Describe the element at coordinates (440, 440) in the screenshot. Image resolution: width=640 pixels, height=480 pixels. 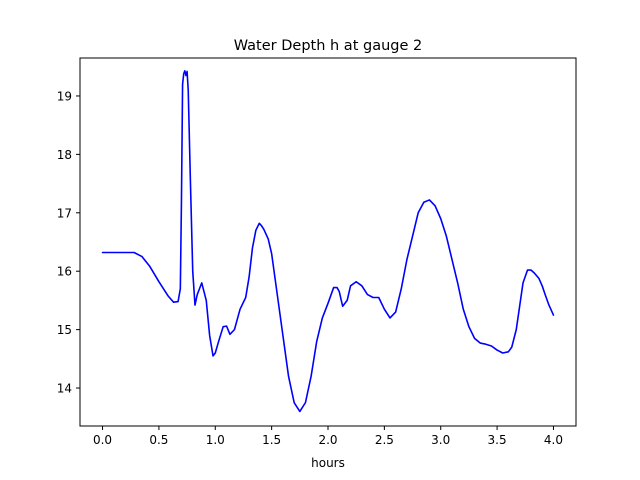
I see `x-tick-label: 3.0` at that location.